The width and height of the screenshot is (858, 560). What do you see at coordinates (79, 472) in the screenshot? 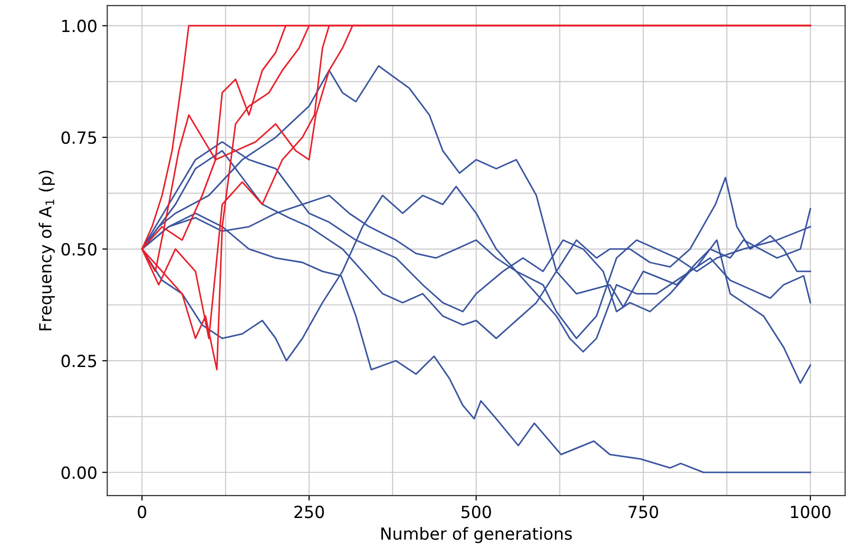
I see `y-tick-label: 0.00` at bounding box center [79, 472].